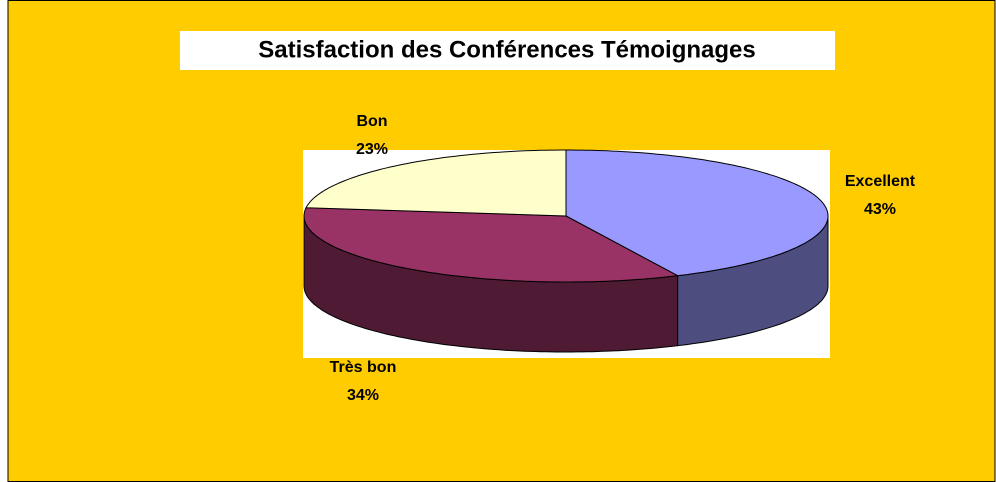 This screenshot has width=996, height=482. Describe the element at coordinates (880, 181) in the screenshot. I see `slice-label: Excellent` at that location.